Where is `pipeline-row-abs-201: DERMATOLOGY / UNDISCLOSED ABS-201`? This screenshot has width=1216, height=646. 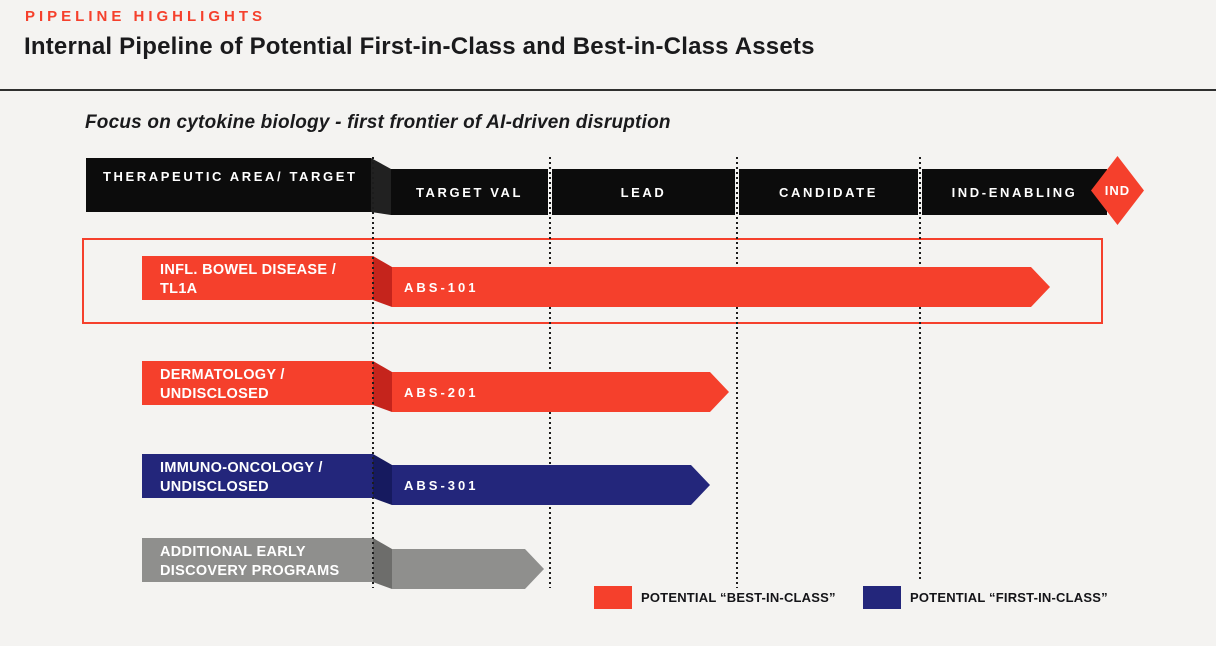
pipeline-row-abs-201: DERMATOLOGY / UNDISCLOSED ABS-201 is located at coordinates (608, 387).